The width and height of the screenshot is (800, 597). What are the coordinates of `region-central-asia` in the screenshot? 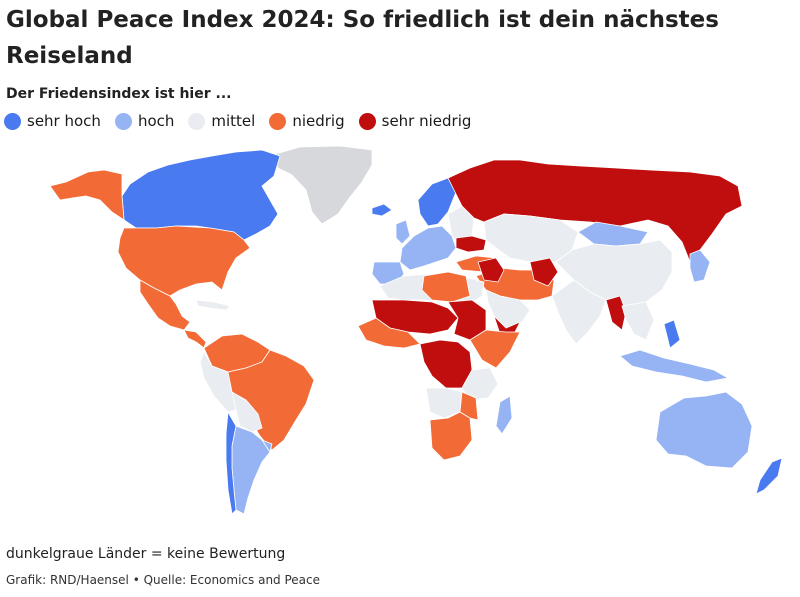 It's located at (531, 238).